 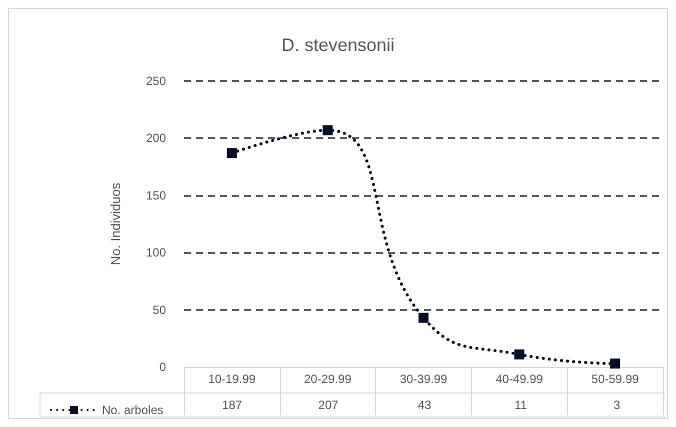 I want to click on legend-label: No. arboles, so click(x=133, y=410).